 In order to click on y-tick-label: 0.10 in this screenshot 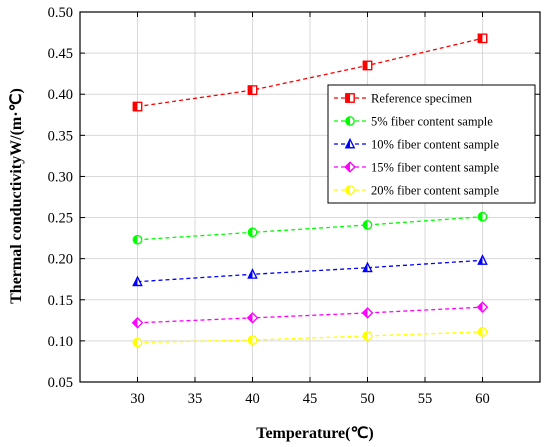, I will do `click(60, 342)`.